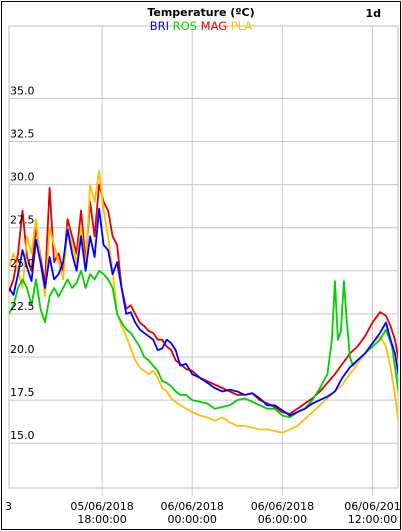 The image size is (402, 531). Describe the element at coordinates (216, 26) in the screenshot. I see `legend-entry-mag: MAG` at that location.